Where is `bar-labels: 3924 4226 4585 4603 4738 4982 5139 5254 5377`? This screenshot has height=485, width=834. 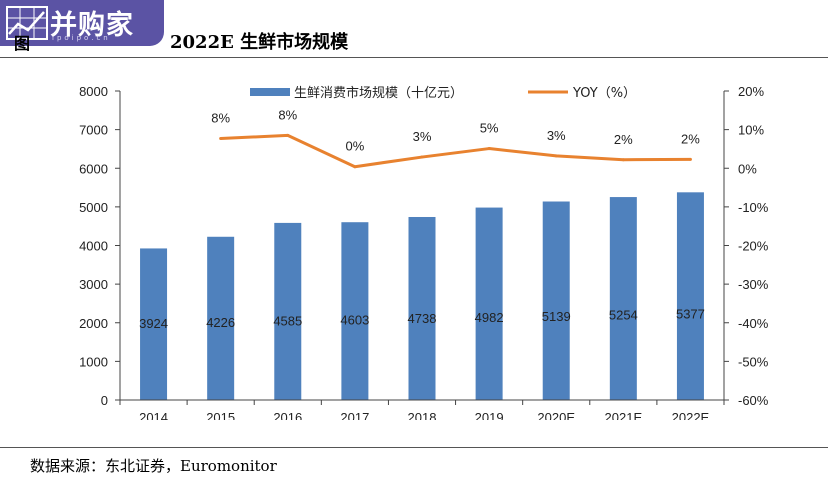 bar-labels: 3924 4226 4585 4603 4738 4982 5139 5254 5377 is located at coordinates (422, 318).